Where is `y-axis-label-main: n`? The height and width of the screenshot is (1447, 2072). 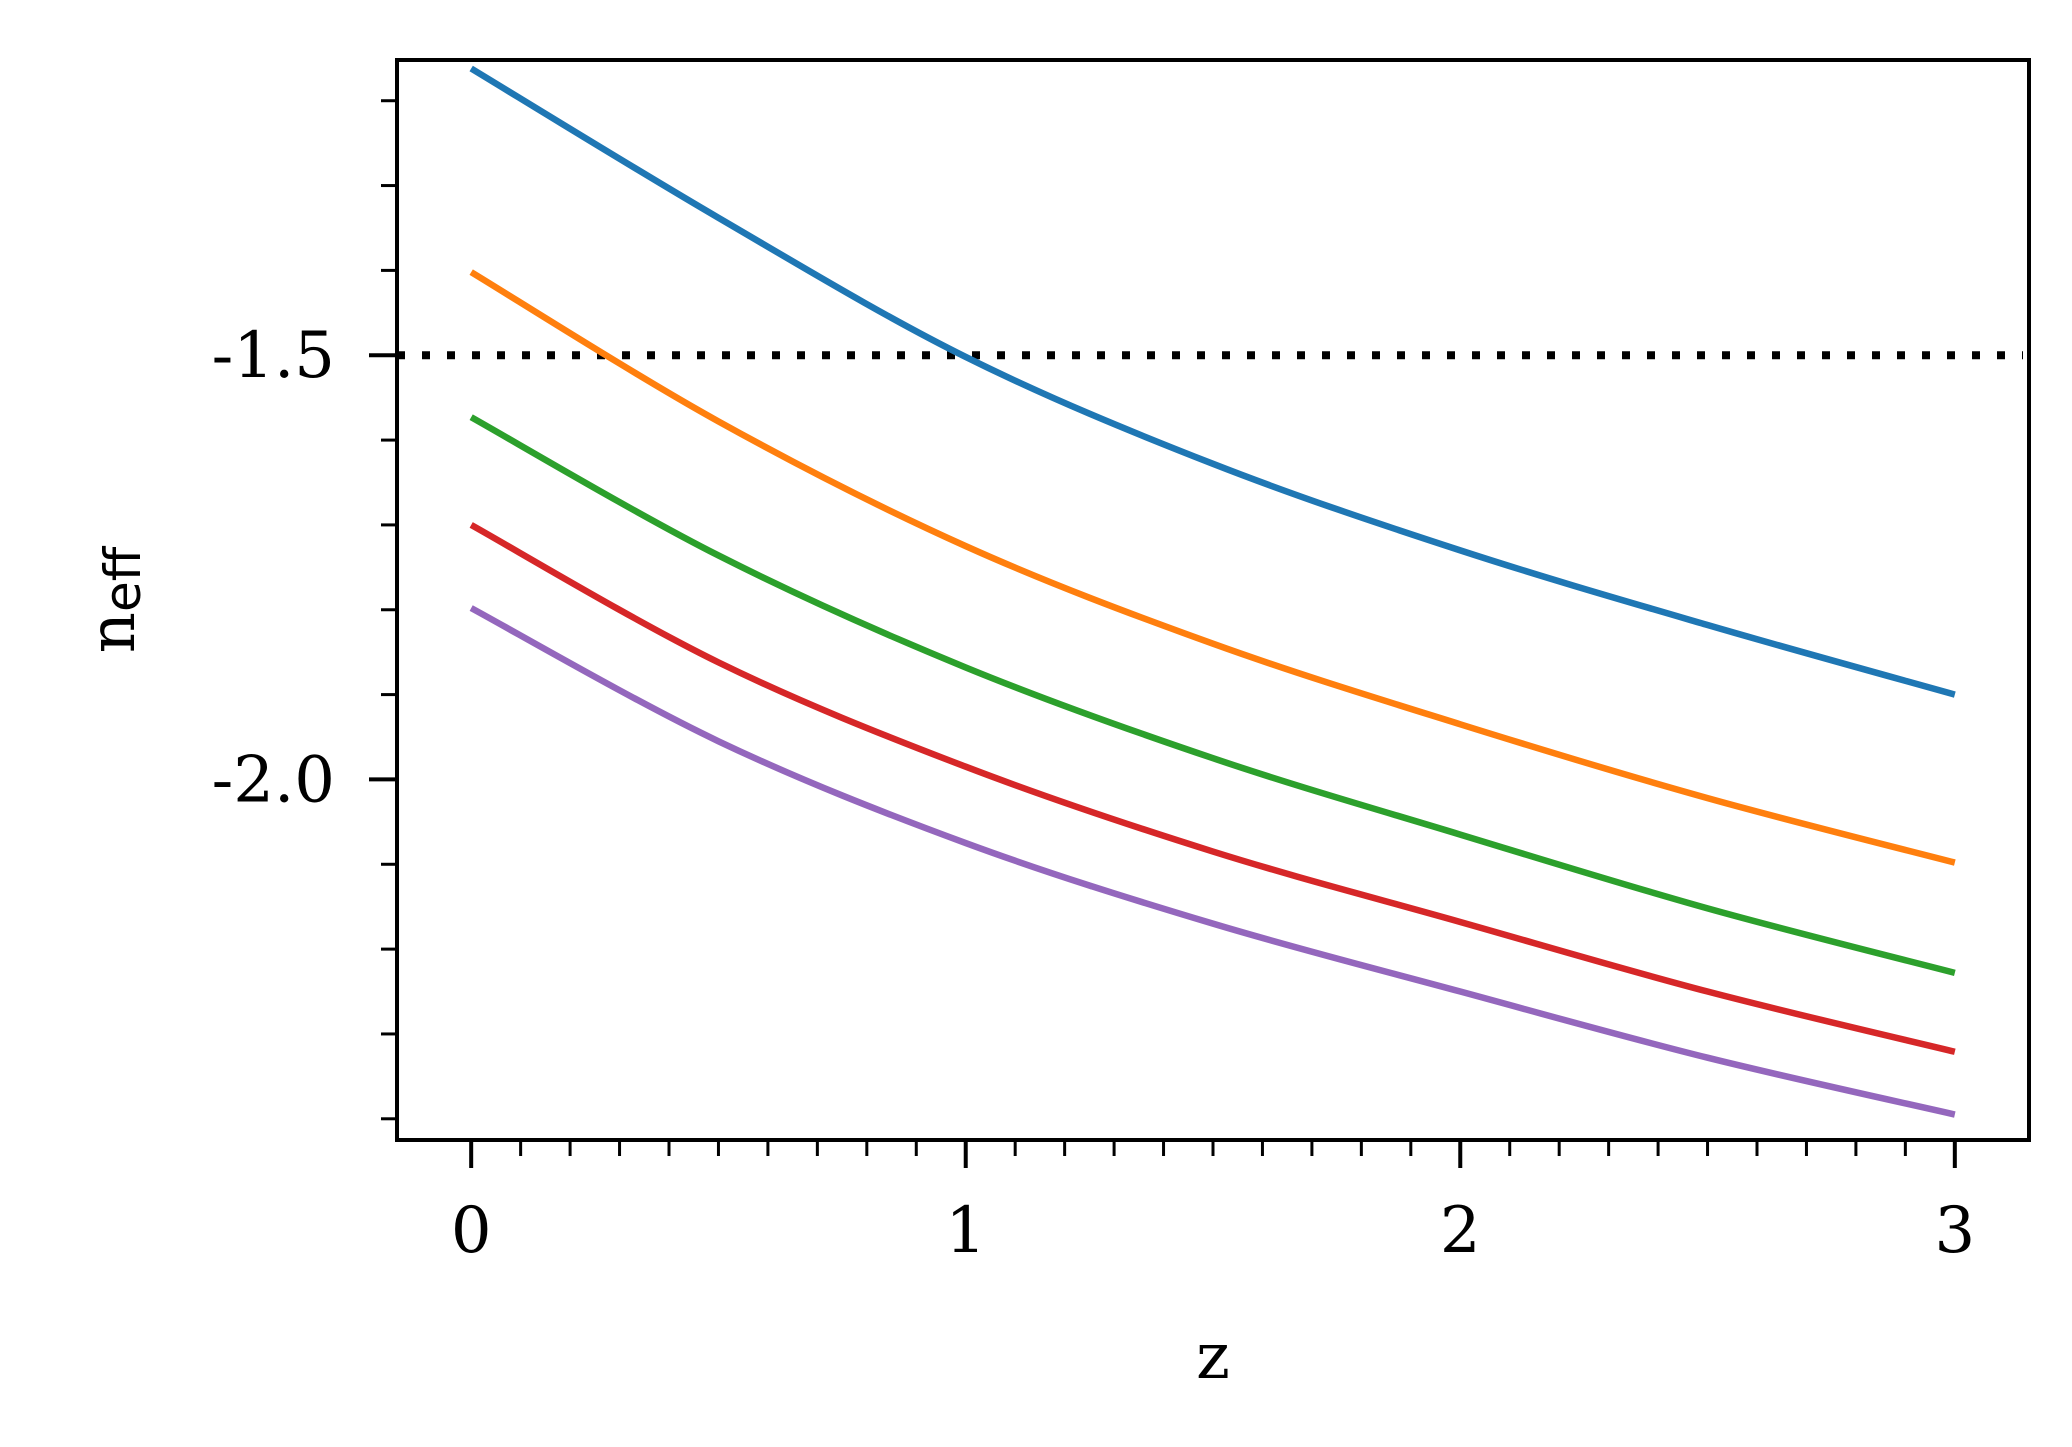 y-axis-label-main: n is located at coordinates (113, 632).